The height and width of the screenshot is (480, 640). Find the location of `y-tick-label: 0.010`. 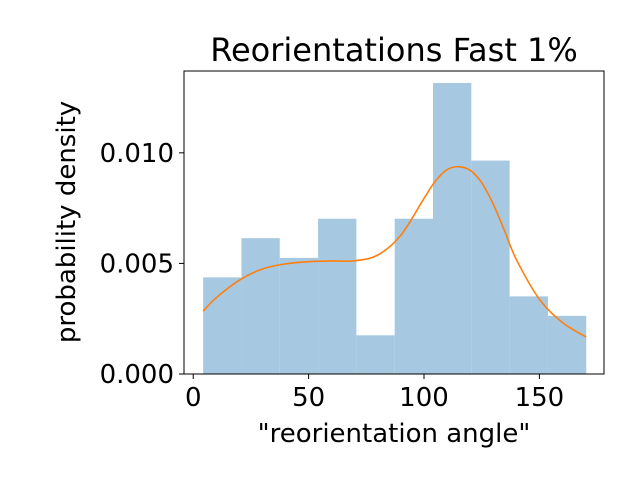

y-tick-label: 0.010 is located at coordinates (137, 154).